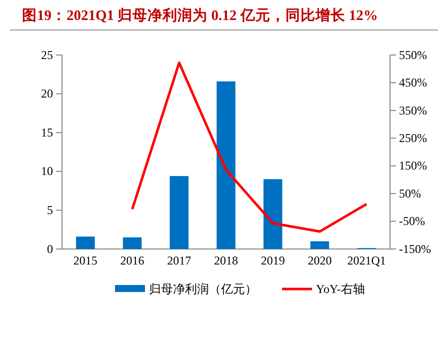  What do you see at coordinates (47, 171) in the screenshot?
I see `y-tick-label: 10` at bounding box center [47, 171].